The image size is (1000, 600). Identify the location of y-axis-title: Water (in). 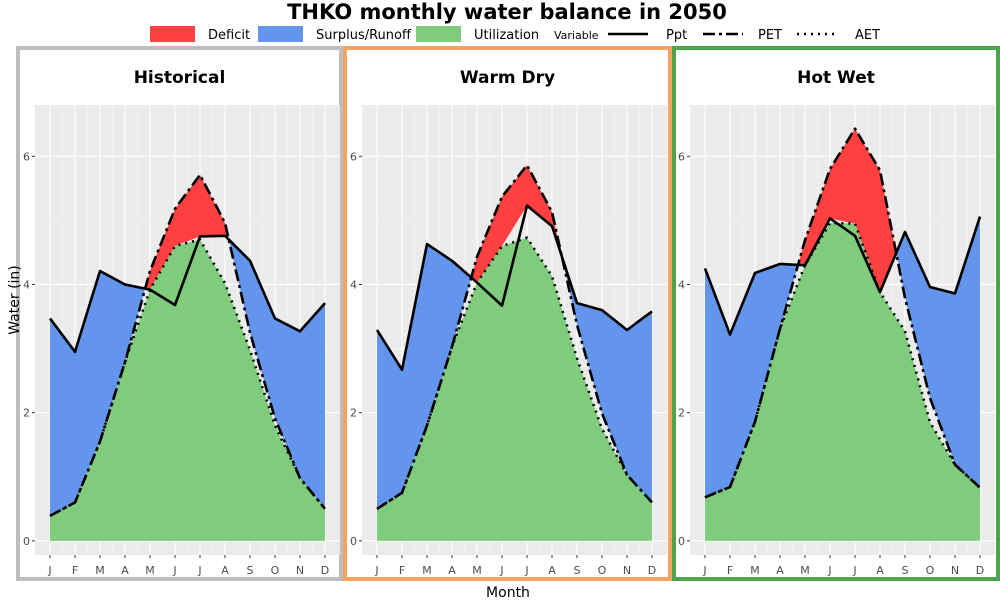
(15, 300).